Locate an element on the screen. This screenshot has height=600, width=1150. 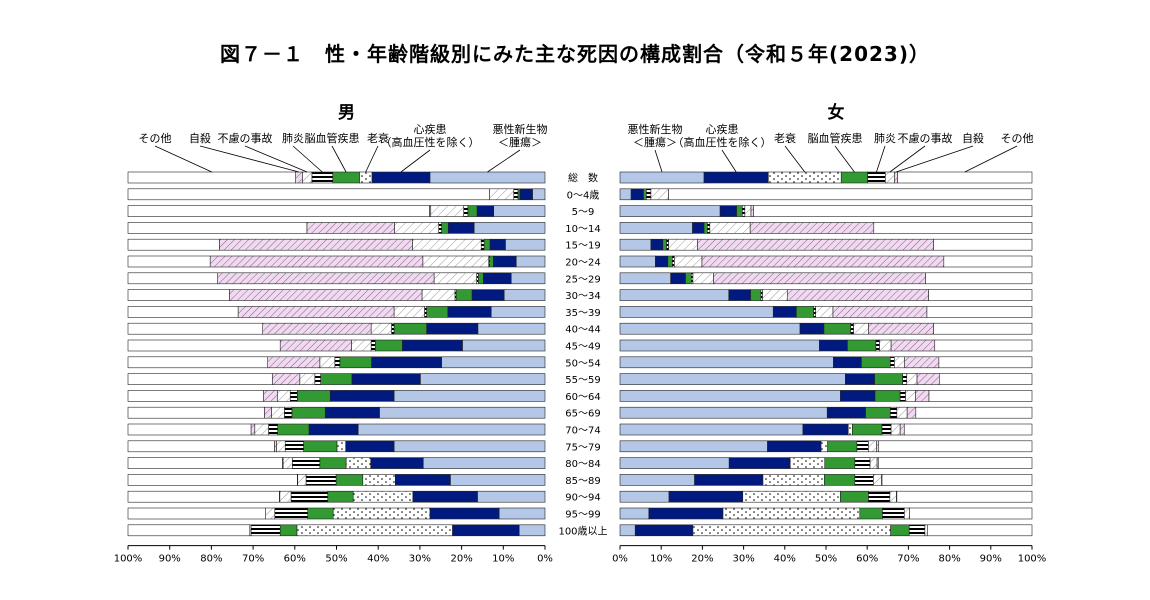
category-label: 65～69 is located at coordinates (582, 414).